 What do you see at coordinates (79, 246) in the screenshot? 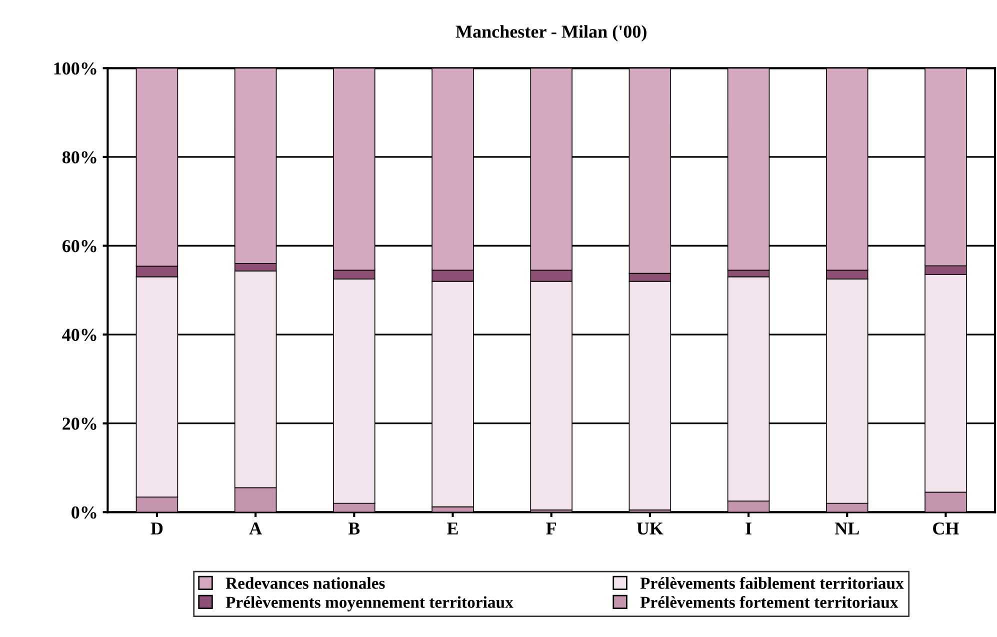
I see `y-tick-label: 60%` at bounding box center [79, 246].